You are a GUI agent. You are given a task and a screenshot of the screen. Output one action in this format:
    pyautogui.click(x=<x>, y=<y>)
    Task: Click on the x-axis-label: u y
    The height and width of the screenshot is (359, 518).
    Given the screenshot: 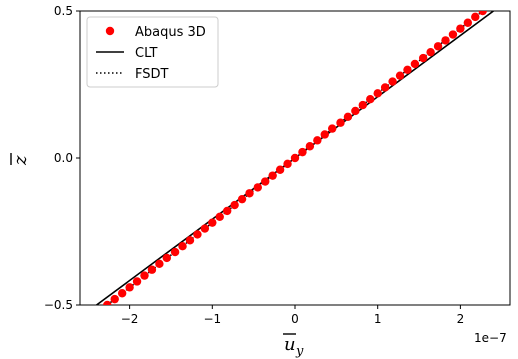 What is the action you would take?
    pyautogui.click(x=293, y=346)
    